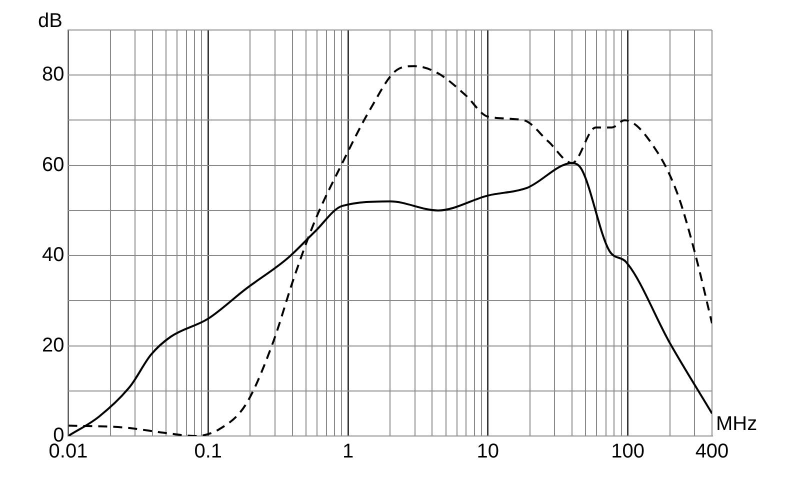  What do you see at coordinates (737, 424) in the screenshot?
I see `x-axis-title: MHz` at bounding box center [737, 424].